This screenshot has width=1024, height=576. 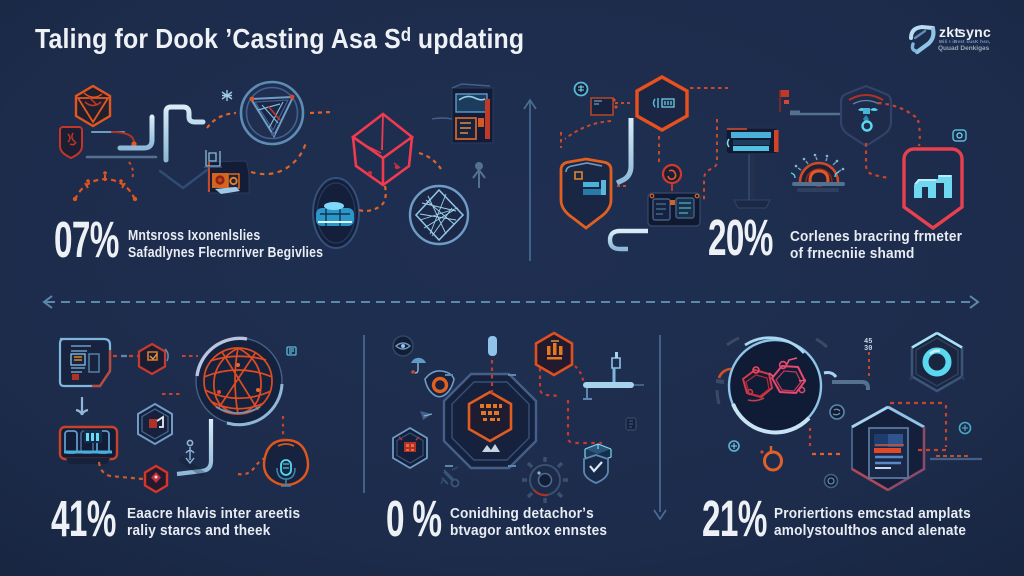 What do you see at coordinates (868, 349) in the screenshot?
I see `svg-text: 30` at bounding box center [868, 349].